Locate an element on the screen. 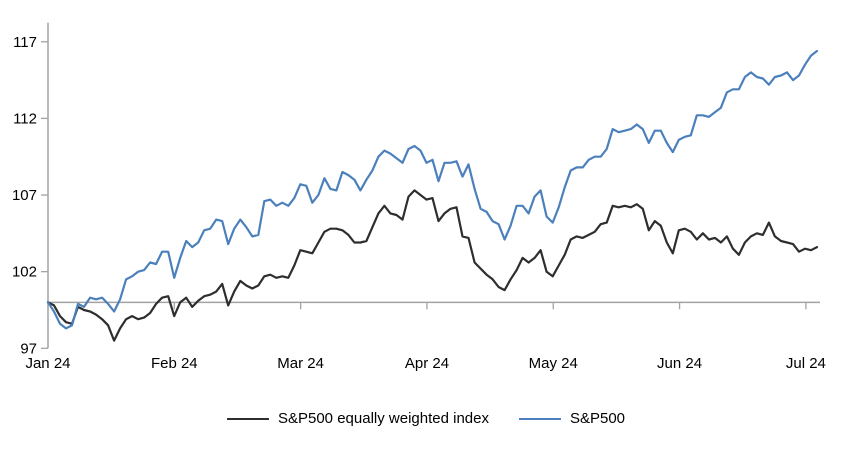  x-axis-tick-label: Jan 24 is located at coordinates (47, 363).